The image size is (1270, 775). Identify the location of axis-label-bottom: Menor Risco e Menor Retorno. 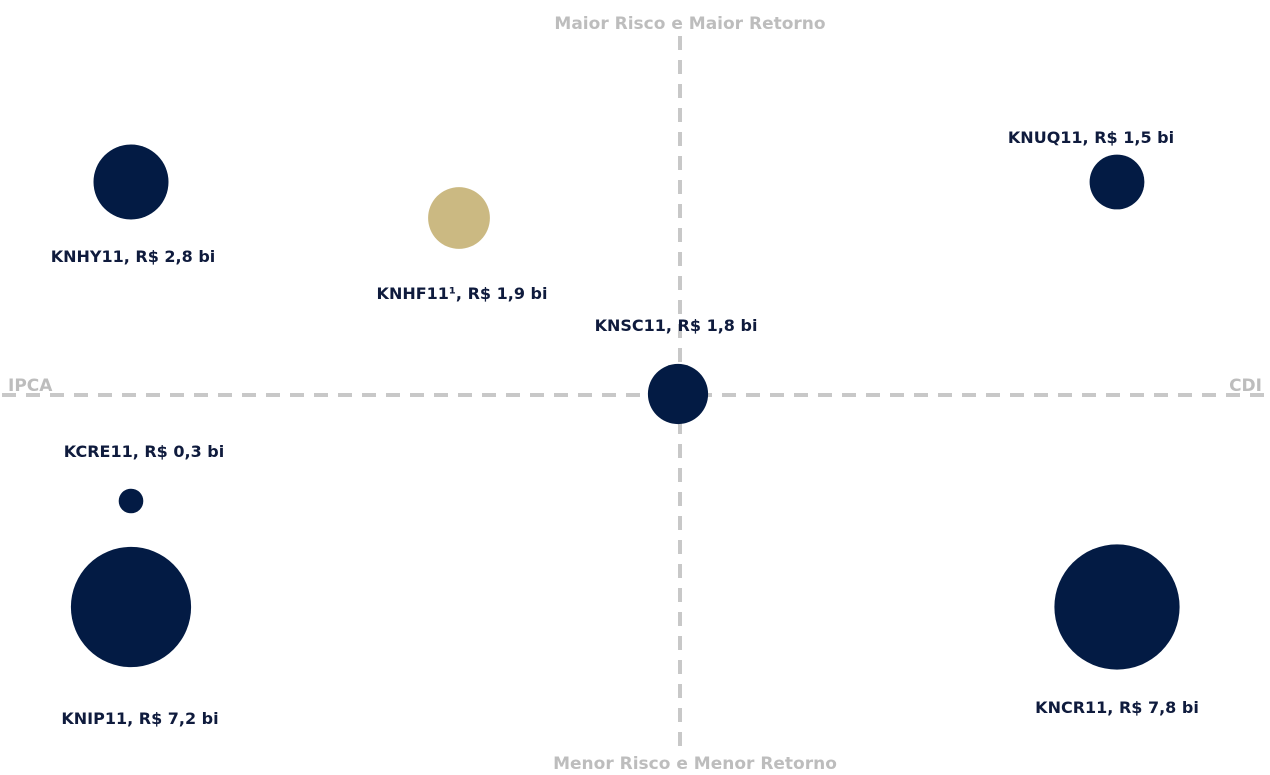
(695, 764).